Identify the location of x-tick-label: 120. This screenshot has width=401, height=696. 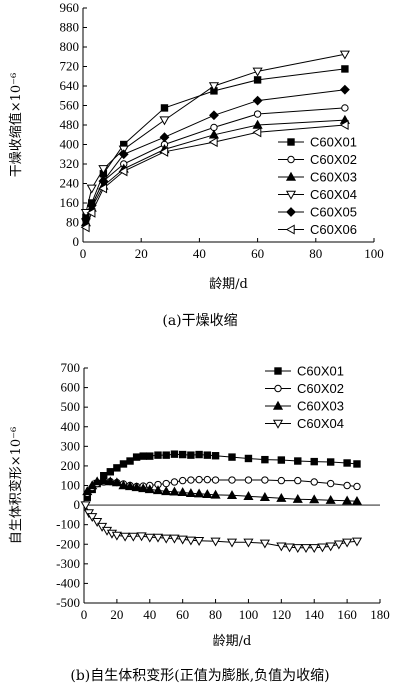
(282, 614).